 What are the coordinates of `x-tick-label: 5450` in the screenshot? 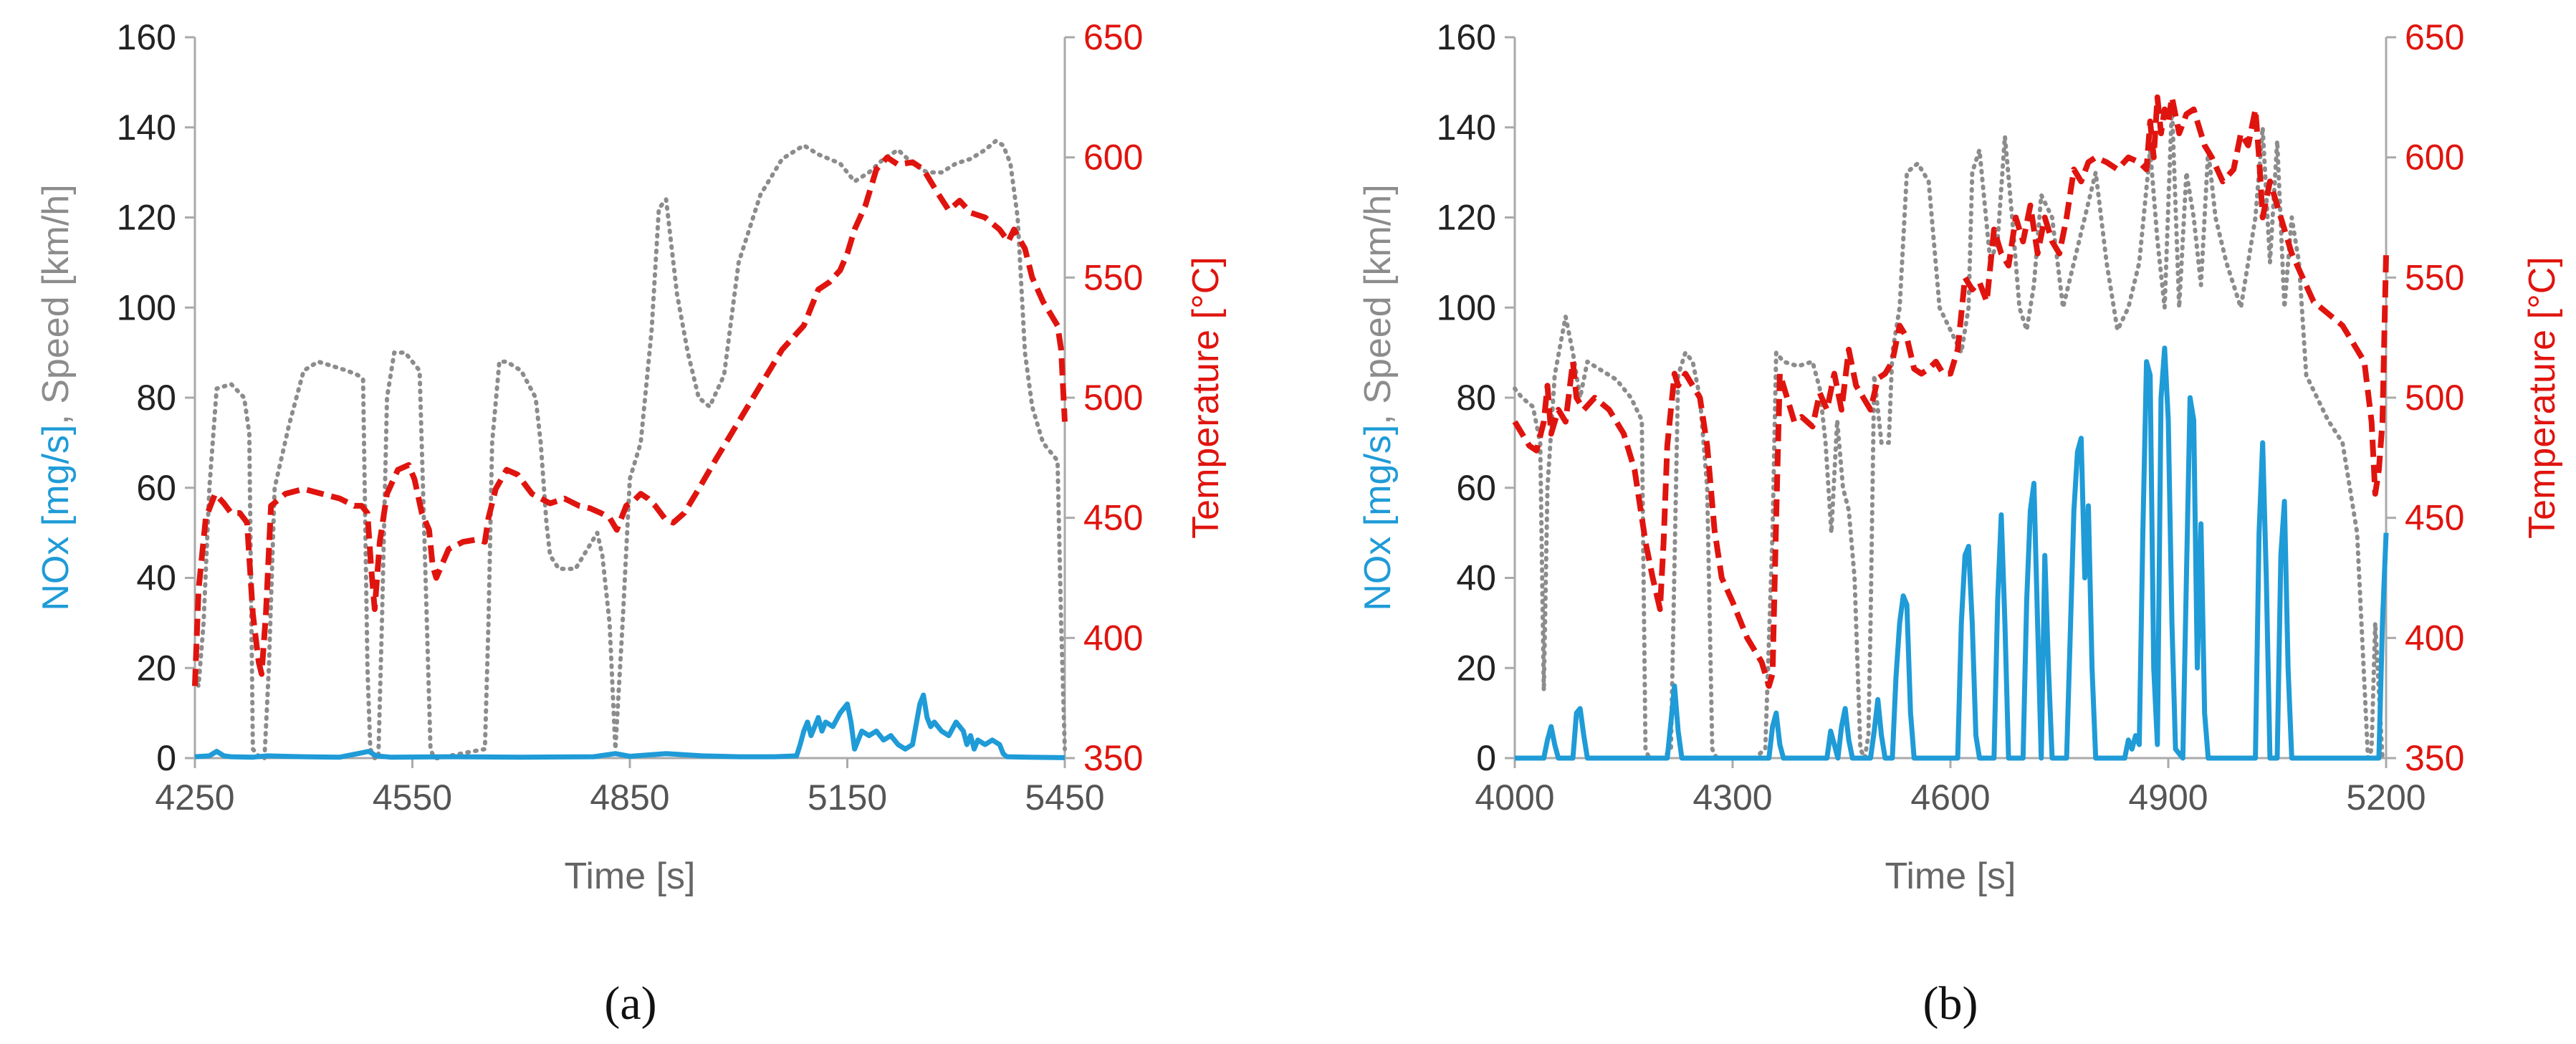 It's located at (1064, 797).